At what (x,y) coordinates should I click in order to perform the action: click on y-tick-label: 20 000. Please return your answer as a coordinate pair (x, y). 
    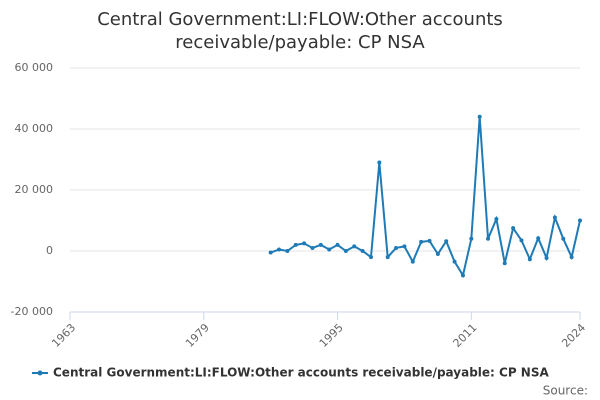
    Looking at the image, I should click on (34, 189).